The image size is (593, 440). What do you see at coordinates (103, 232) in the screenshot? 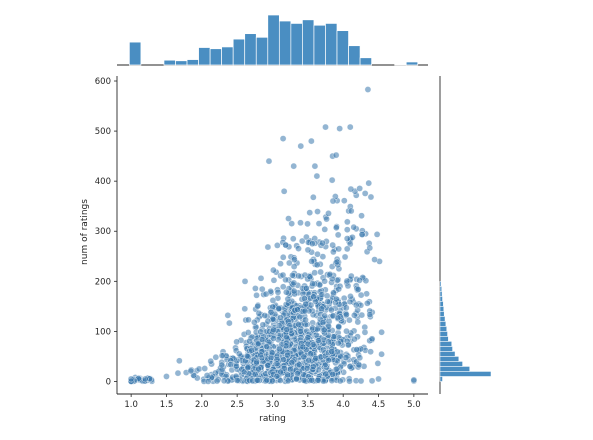
I see `y-tick-label: 300` at bounding box center [103, 232].